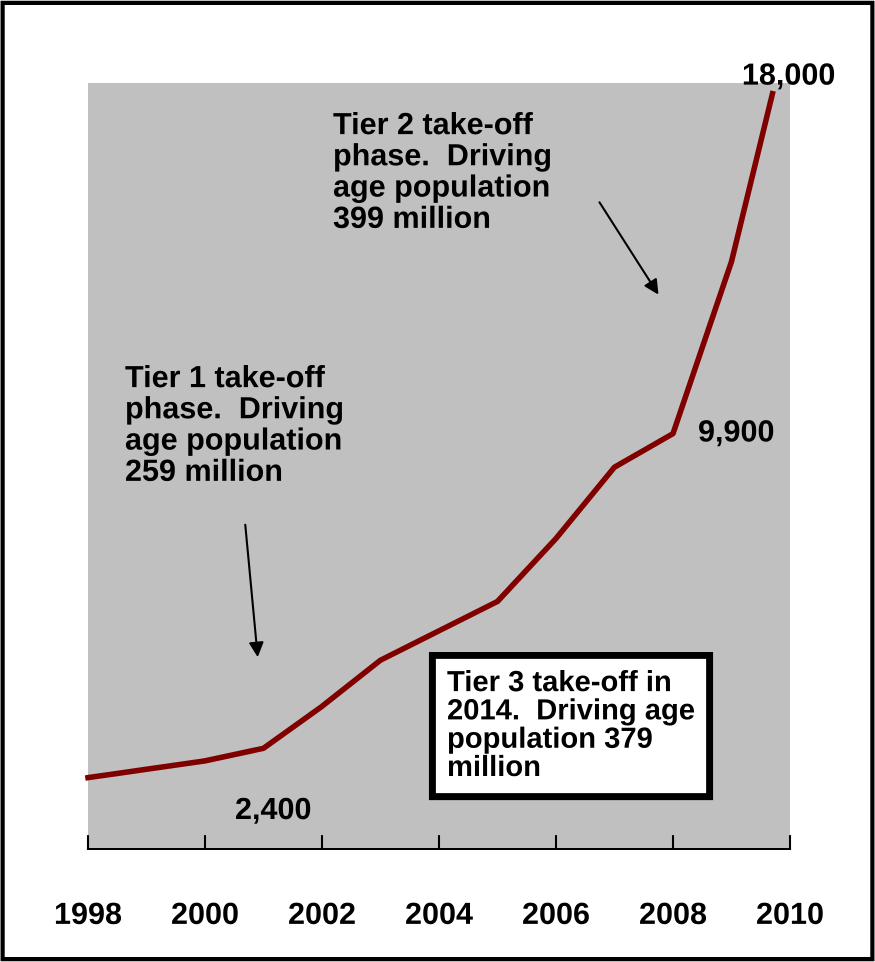 This screenshot has height=962, width=875. Describe the element at coordinates (789, 76) in the screenshot. I see `data-label: 18,000` at that location.